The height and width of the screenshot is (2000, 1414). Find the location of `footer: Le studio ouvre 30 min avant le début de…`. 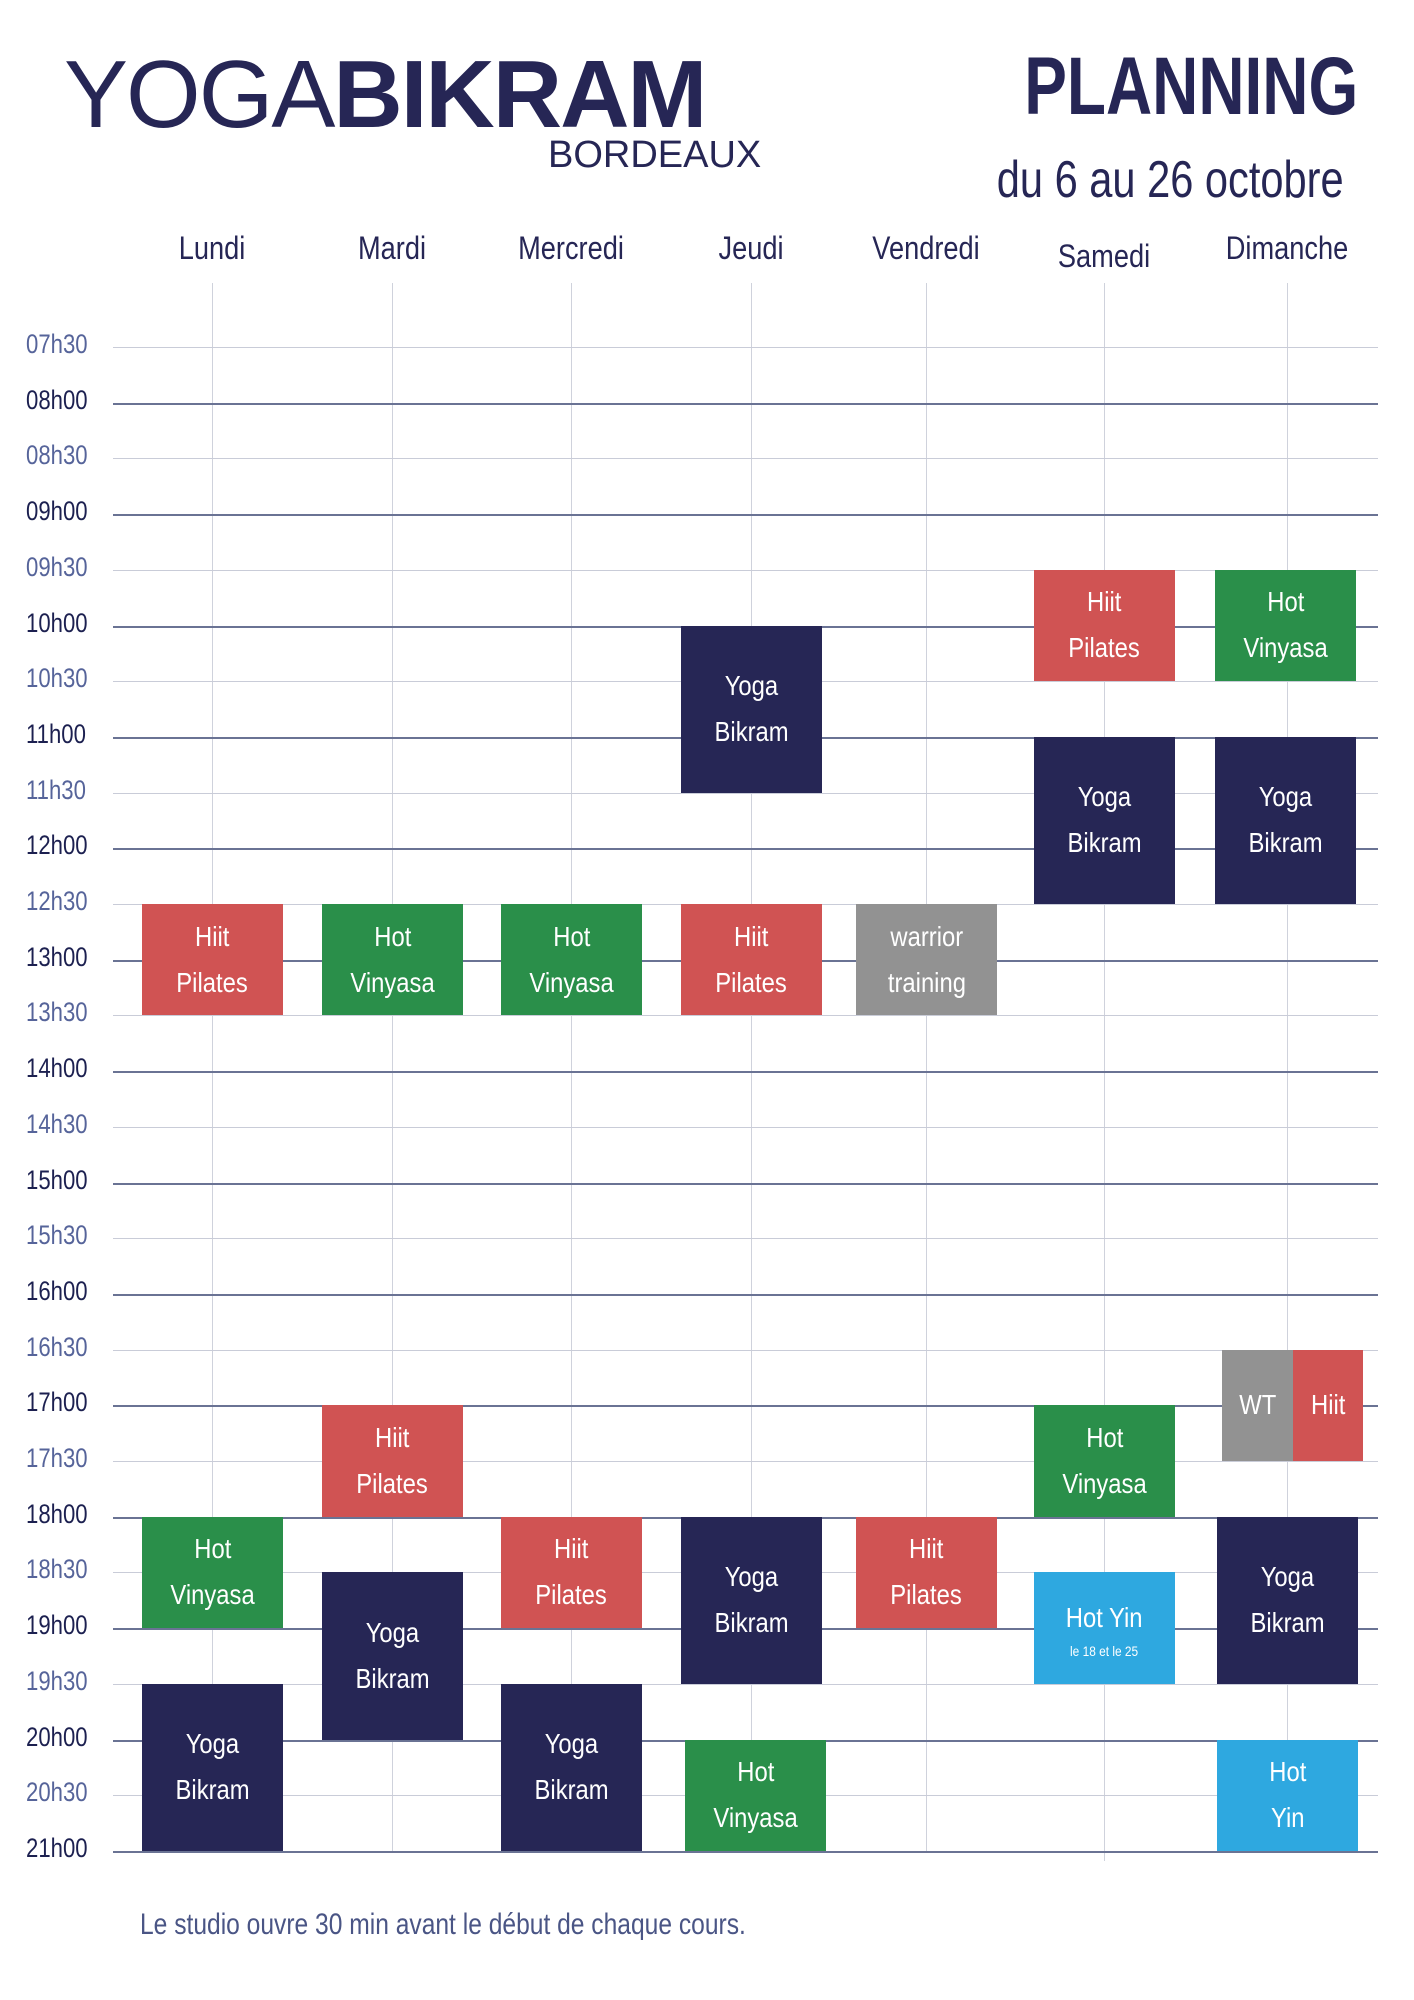

footer: Le studio ouvre 30 min avant le début de… is located at coordinates (443, 1924).